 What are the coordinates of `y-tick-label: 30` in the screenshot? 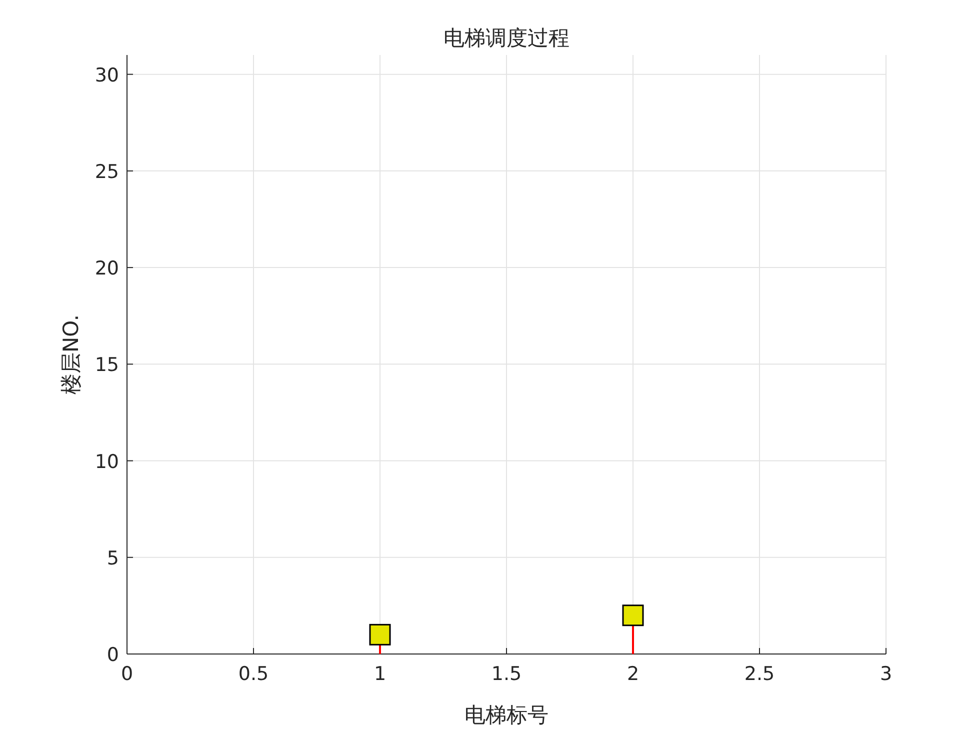 It's located at (106, 75).